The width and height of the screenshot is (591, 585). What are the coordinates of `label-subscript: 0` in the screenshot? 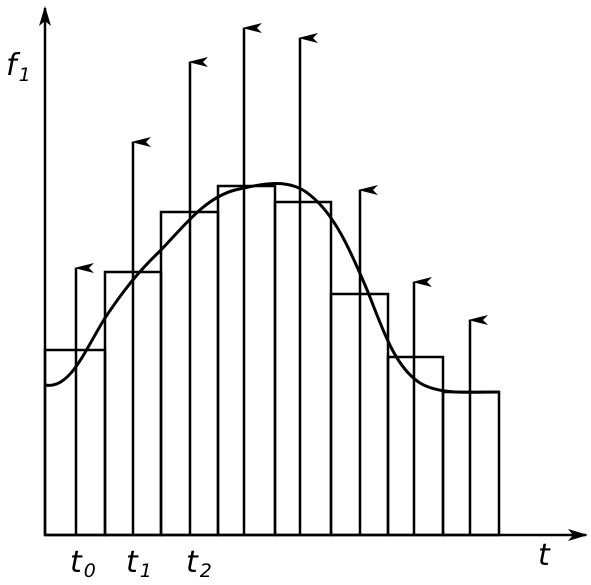 It's located at (90, 571).